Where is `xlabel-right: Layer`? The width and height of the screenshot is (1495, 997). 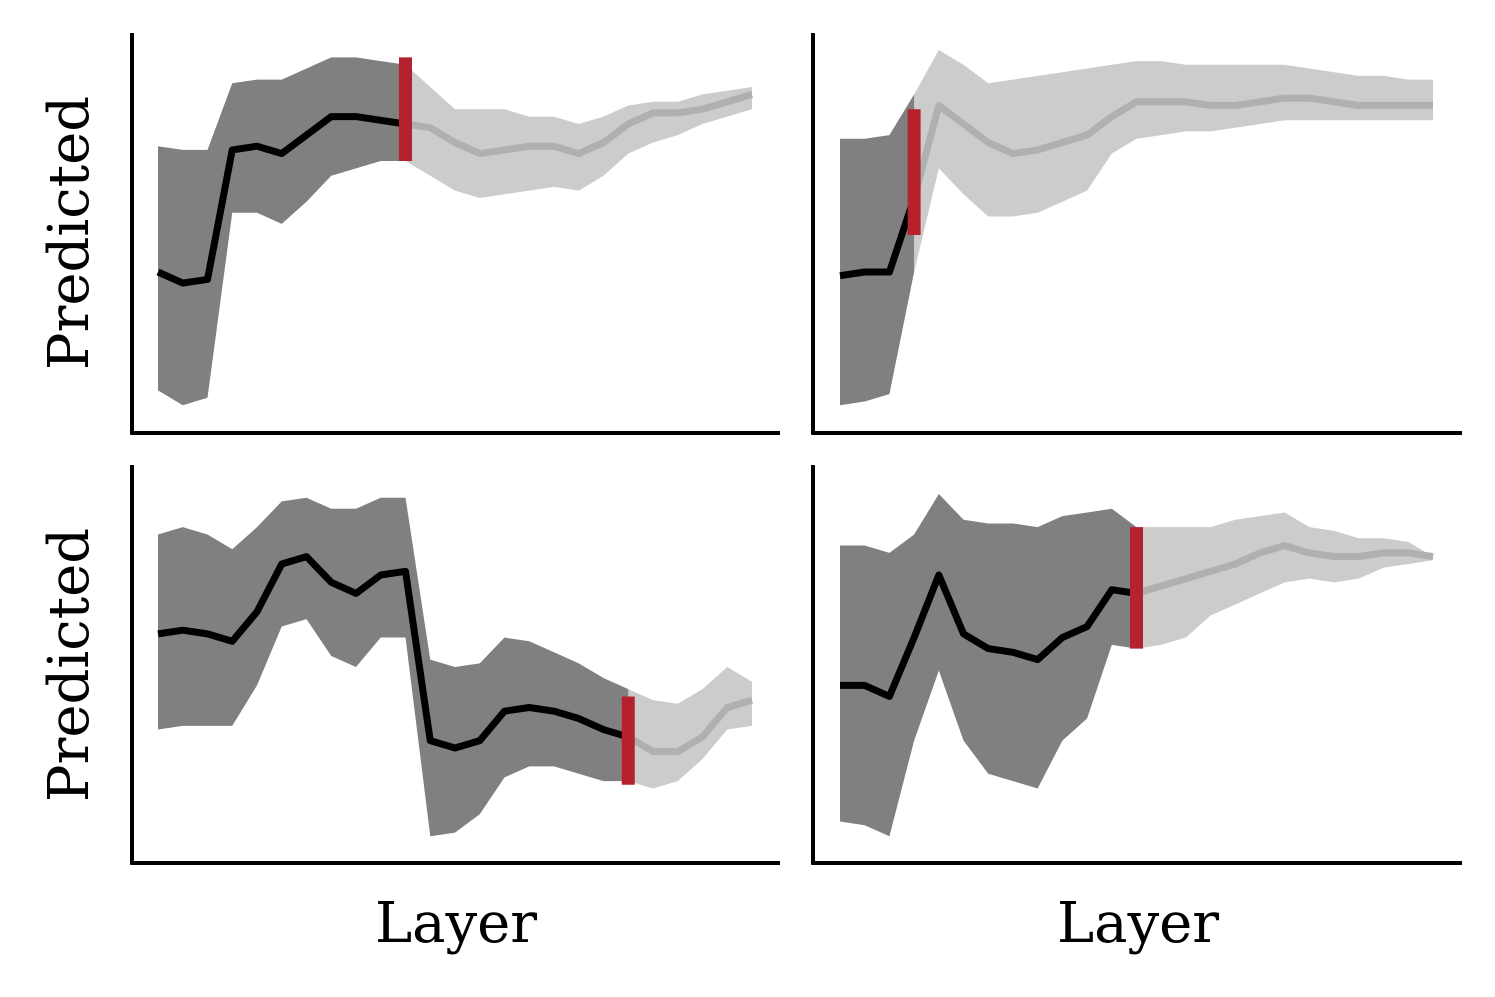 xlabel-right: Layer is located at coordinates (1138, 923).